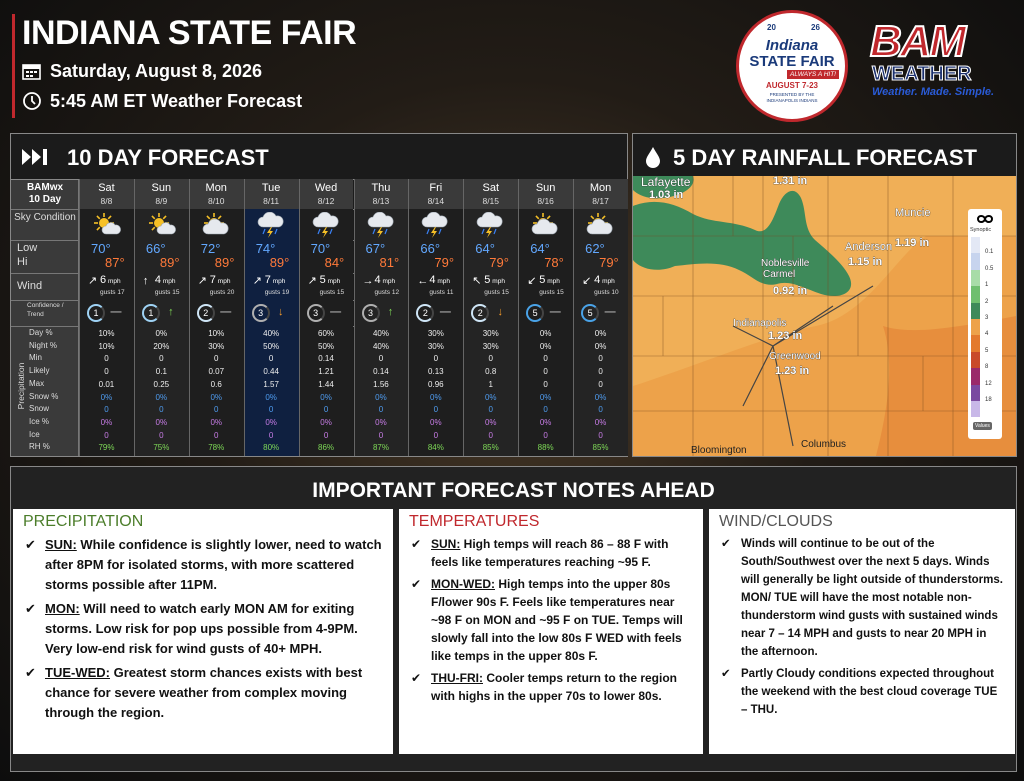 The image size is (1024, 781). Describe the element at coordinates (815, 27) in the screenshot. I see `logo-year: 26` at that location.